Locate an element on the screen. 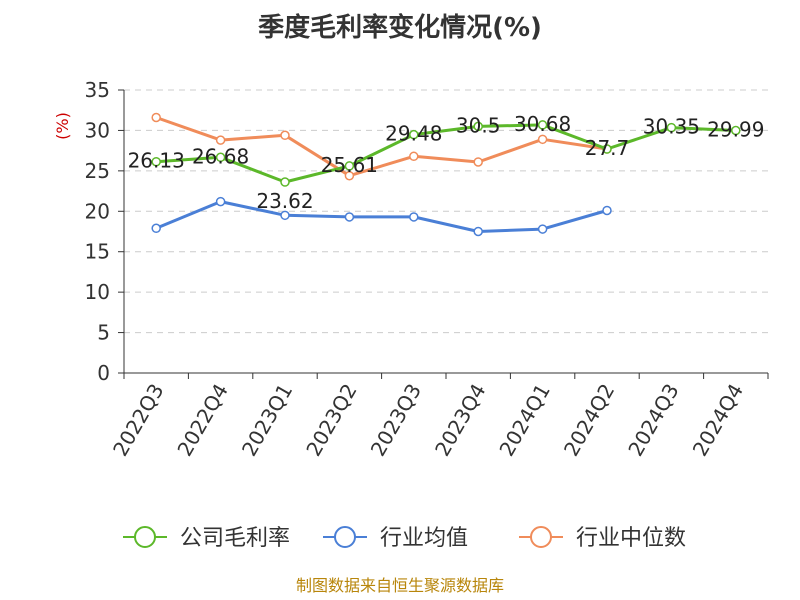 This screenshot has width=800, height=600. y-tick-label: 30 is located at coordinates (97, 130).